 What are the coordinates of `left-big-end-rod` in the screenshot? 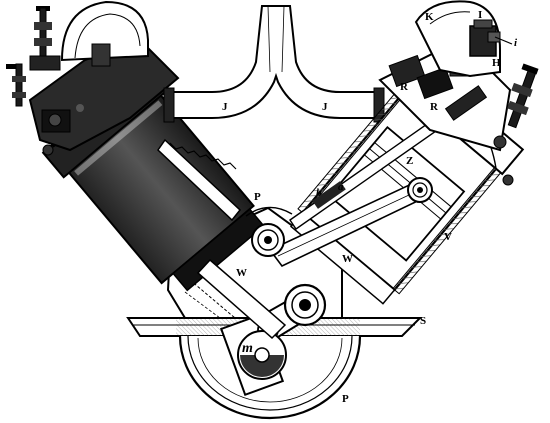 It's located at (241, 299).